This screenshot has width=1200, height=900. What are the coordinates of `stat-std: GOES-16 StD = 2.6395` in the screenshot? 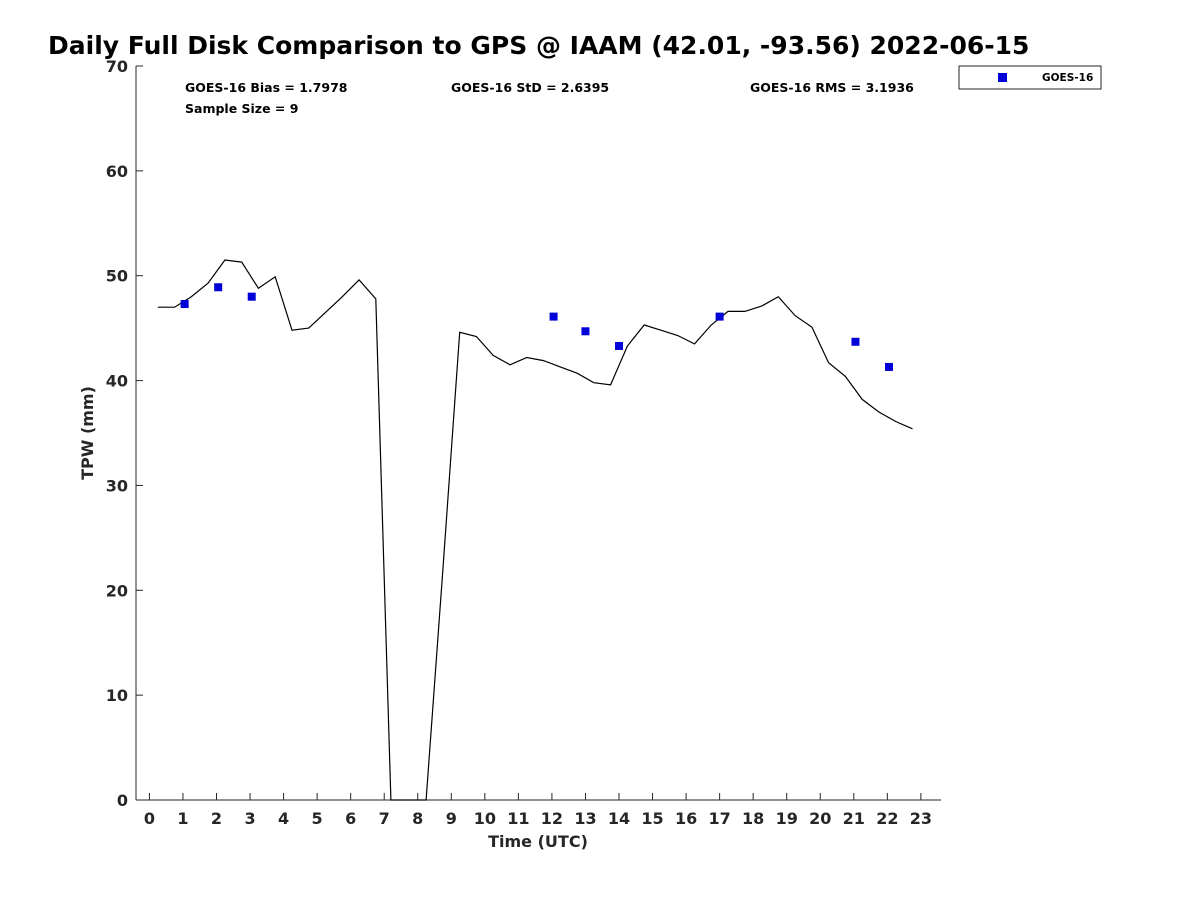 It's located at (530, 87).